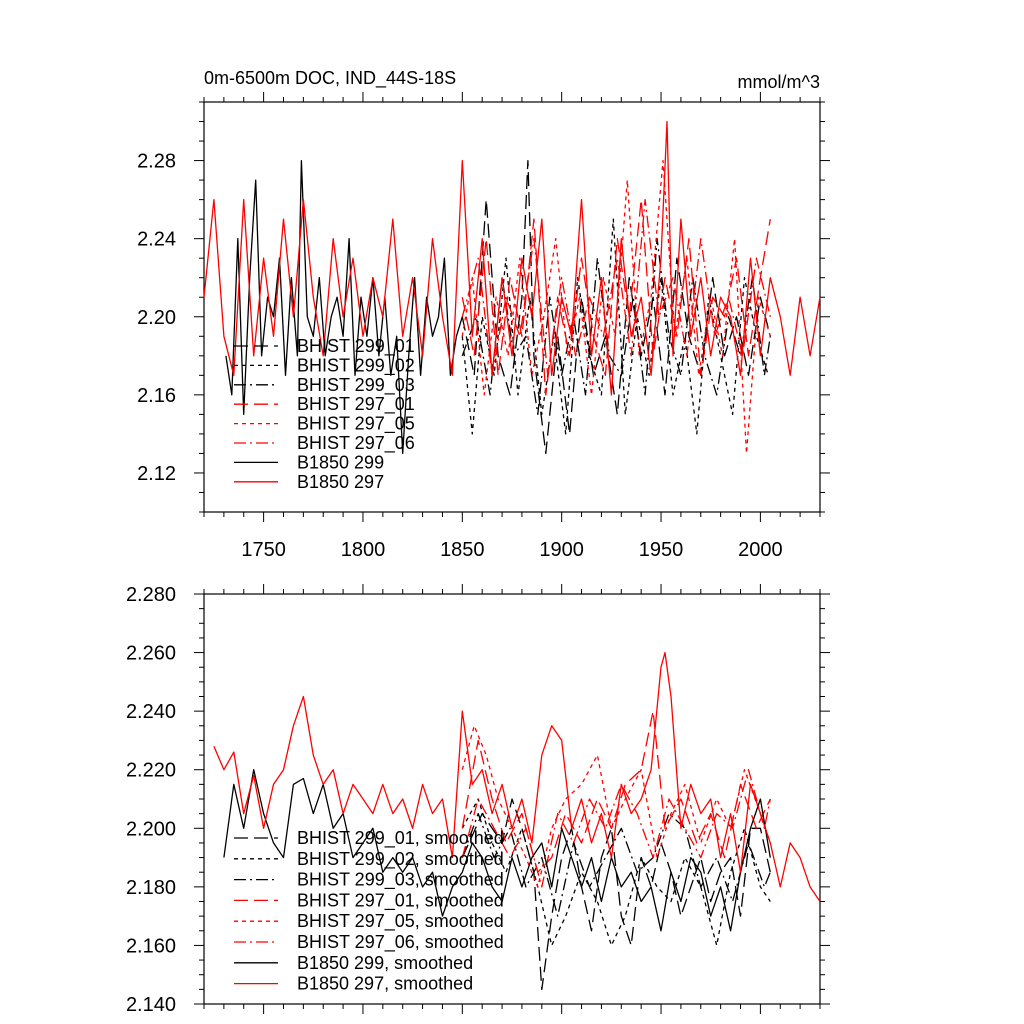 The height and width of the screenshot is (1024, 1024). Describe the element at coordinates (340, 482) in the screenshot. I see `legend-label: B1850 297` at that location.